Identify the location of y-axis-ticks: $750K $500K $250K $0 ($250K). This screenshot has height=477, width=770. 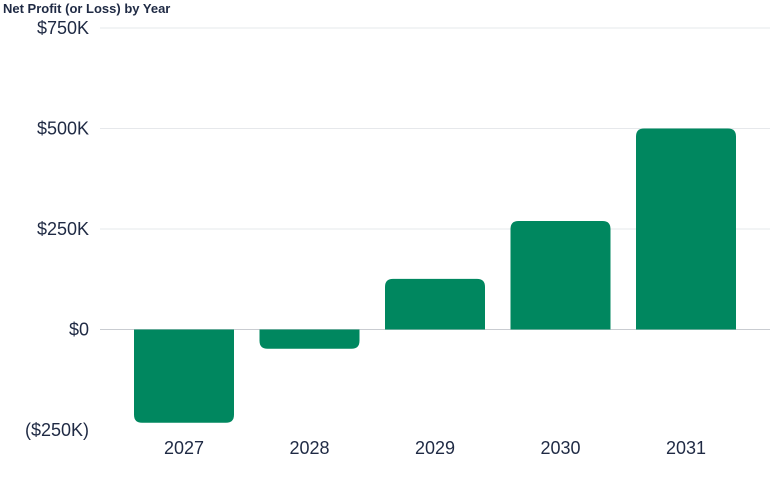
(57, 229).